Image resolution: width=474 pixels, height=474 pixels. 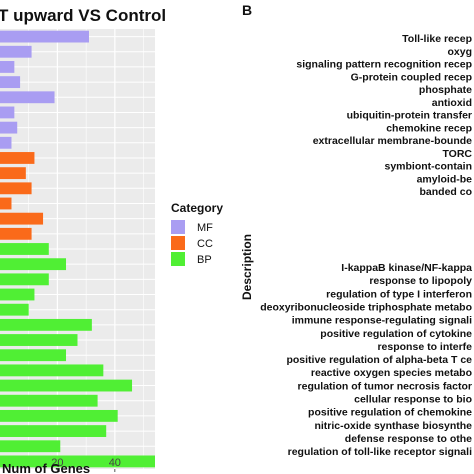 What do you see at coordinates (399, 294) in the screenshot?
I see `description-label: regulation of type I interferon` at bounding box center [399, 294].